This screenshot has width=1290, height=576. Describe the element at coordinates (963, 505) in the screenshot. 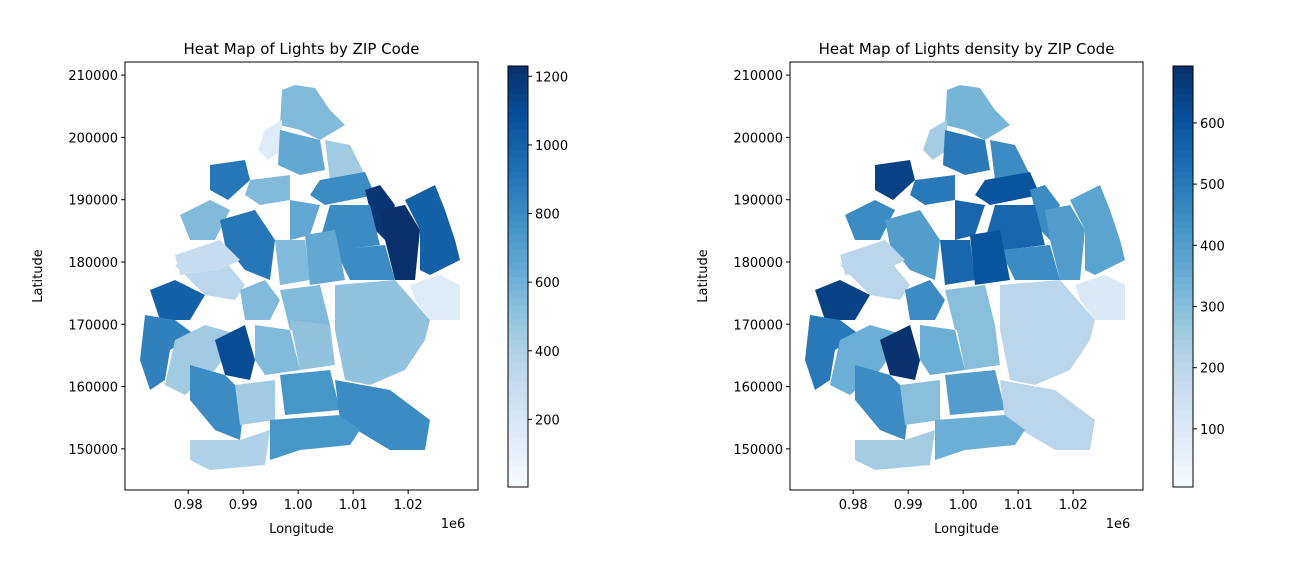

I see `x-tick-label: 1.00` at that location.